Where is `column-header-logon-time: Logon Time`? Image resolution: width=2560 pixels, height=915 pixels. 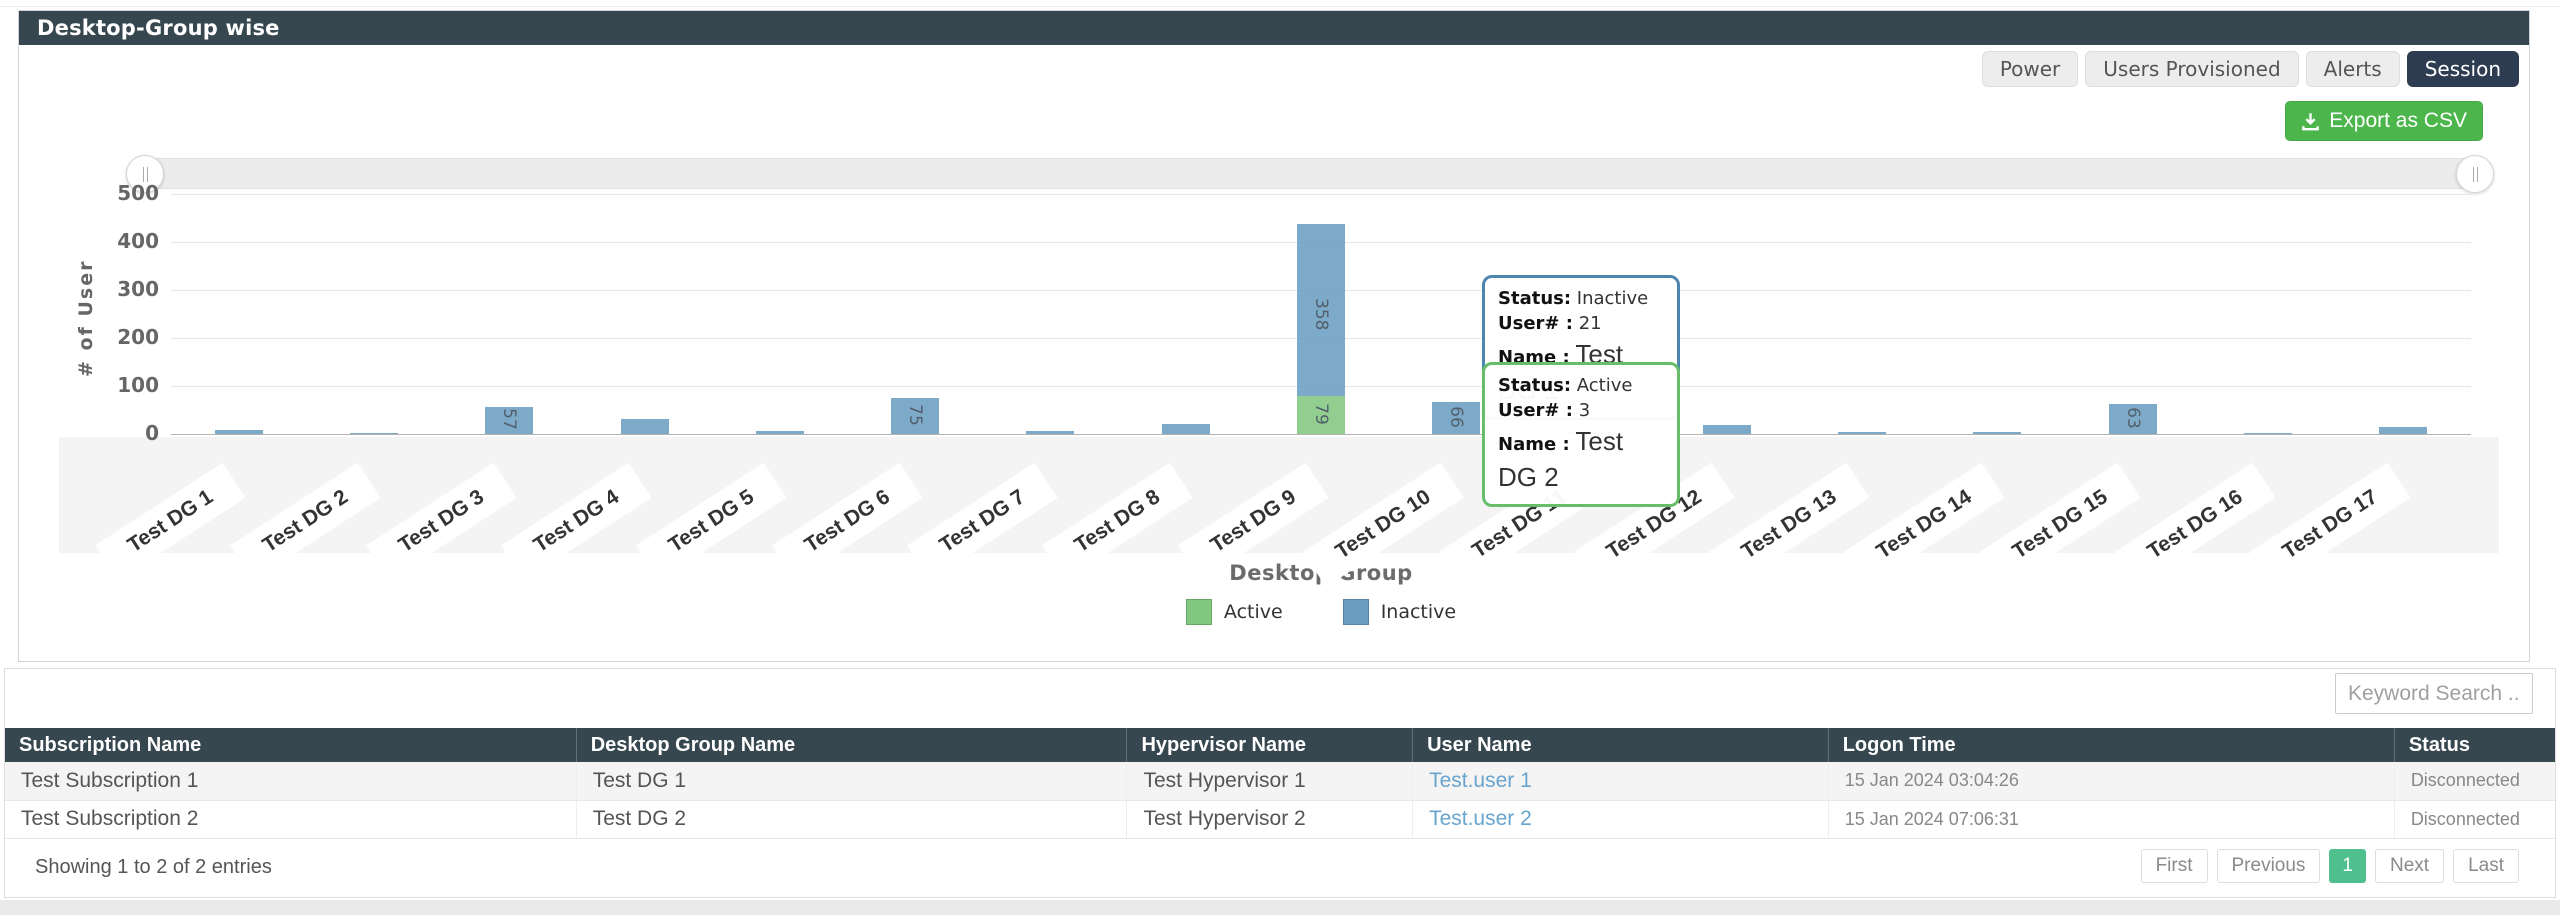 column-header-logon-time: Logon Time is located at coordinates (2111, 745).